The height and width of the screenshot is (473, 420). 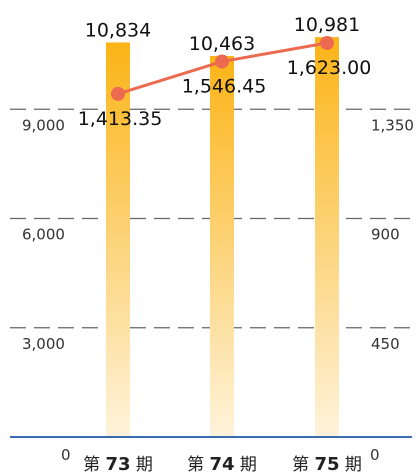 I want to click on bar-value-label: 10,981, so click(x=327, y=25).